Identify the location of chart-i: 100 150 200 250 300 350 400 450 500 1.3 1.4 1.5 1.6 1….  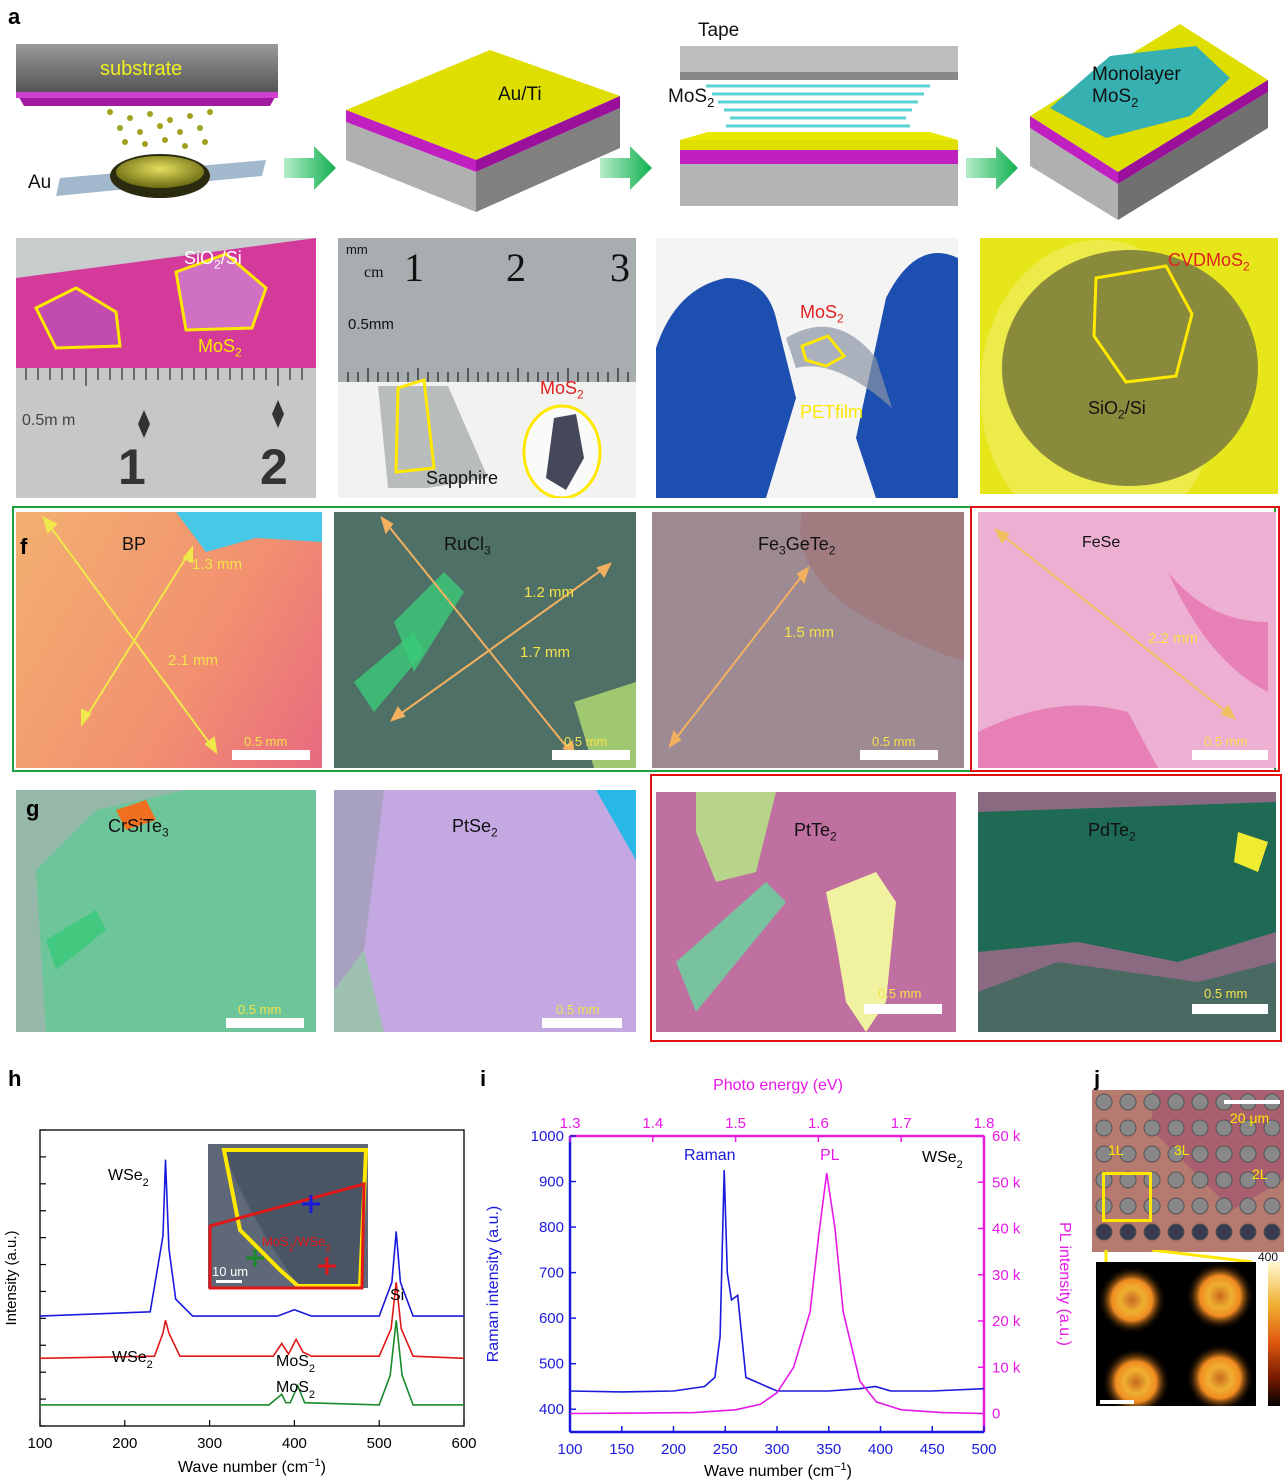
(779, 1278).